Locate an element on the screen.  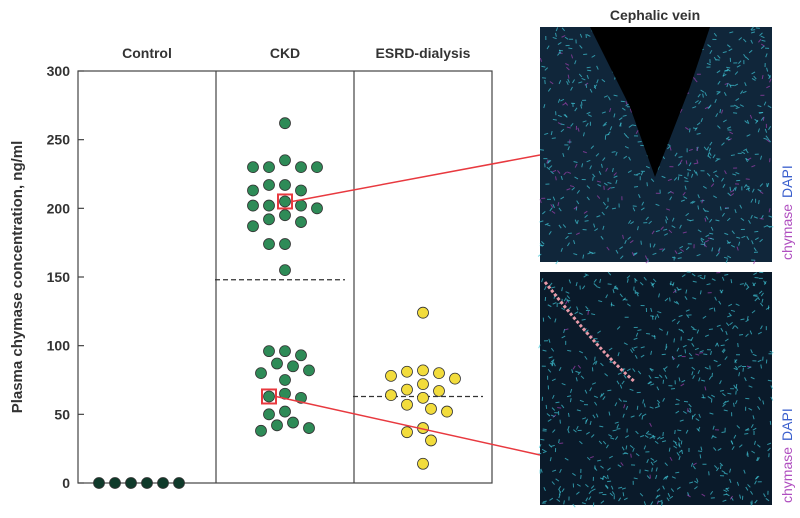
stain-label: DAPI is located at coordinates (787, 424).